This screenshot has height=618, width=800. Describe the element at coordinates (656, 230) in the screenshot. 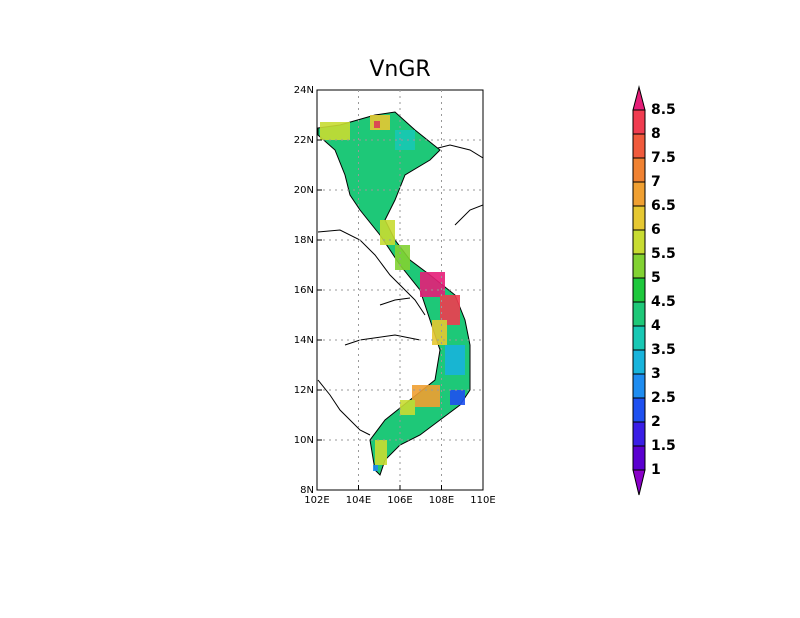

I see `colorbar-label: 6` at that location.